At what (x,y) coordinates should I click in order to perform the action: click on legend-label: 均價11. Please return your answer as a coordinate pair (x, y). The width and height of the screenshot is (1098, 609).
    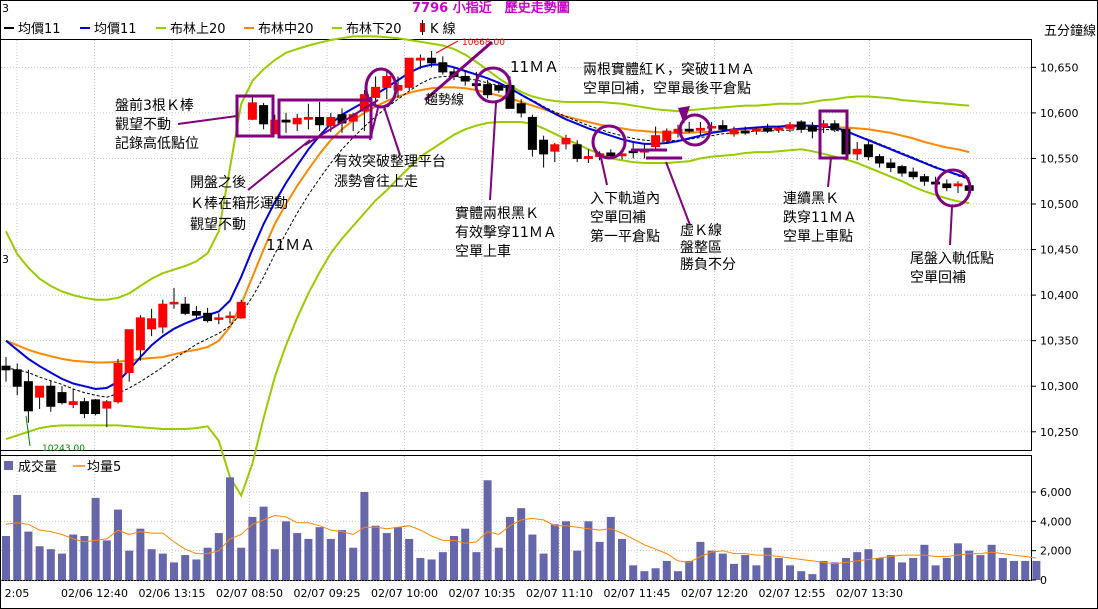
    Looking at the image, I should click on (39, 29).